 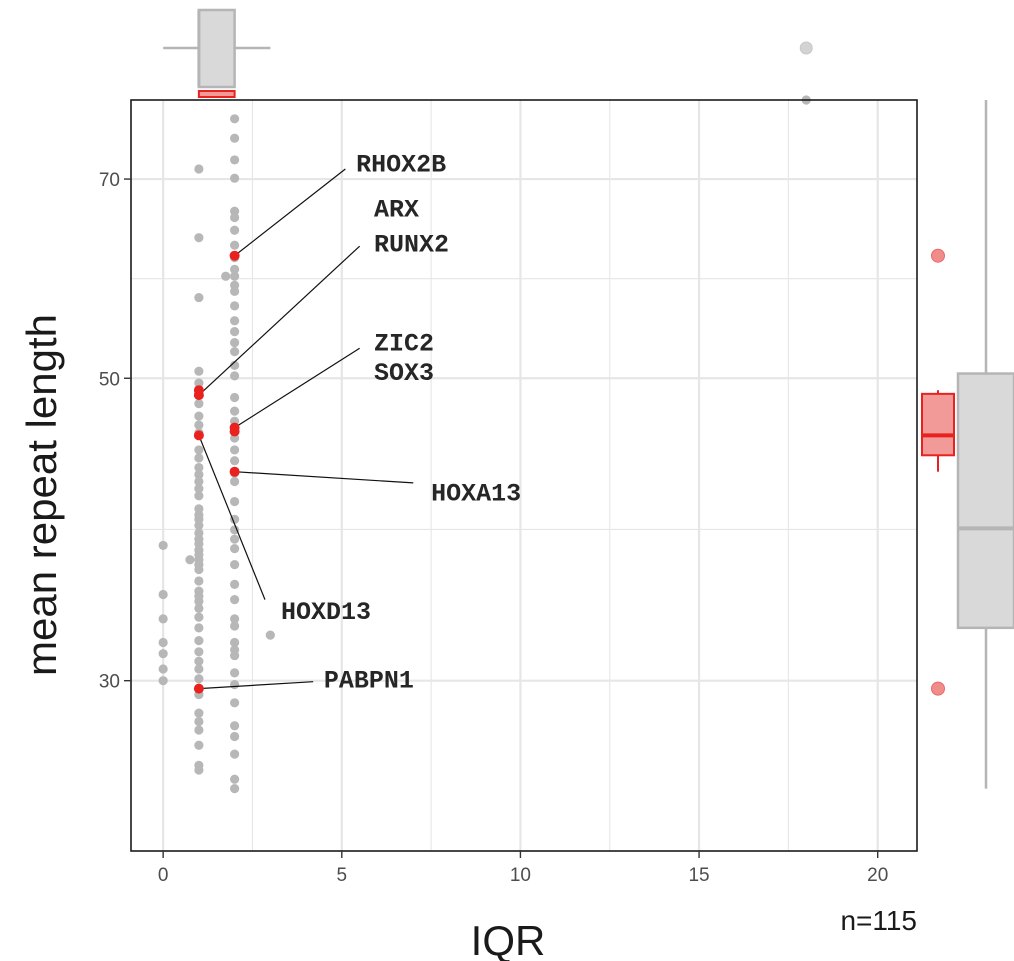 I want to click on right-marginal-boxplot, so click(x=967, y=444).